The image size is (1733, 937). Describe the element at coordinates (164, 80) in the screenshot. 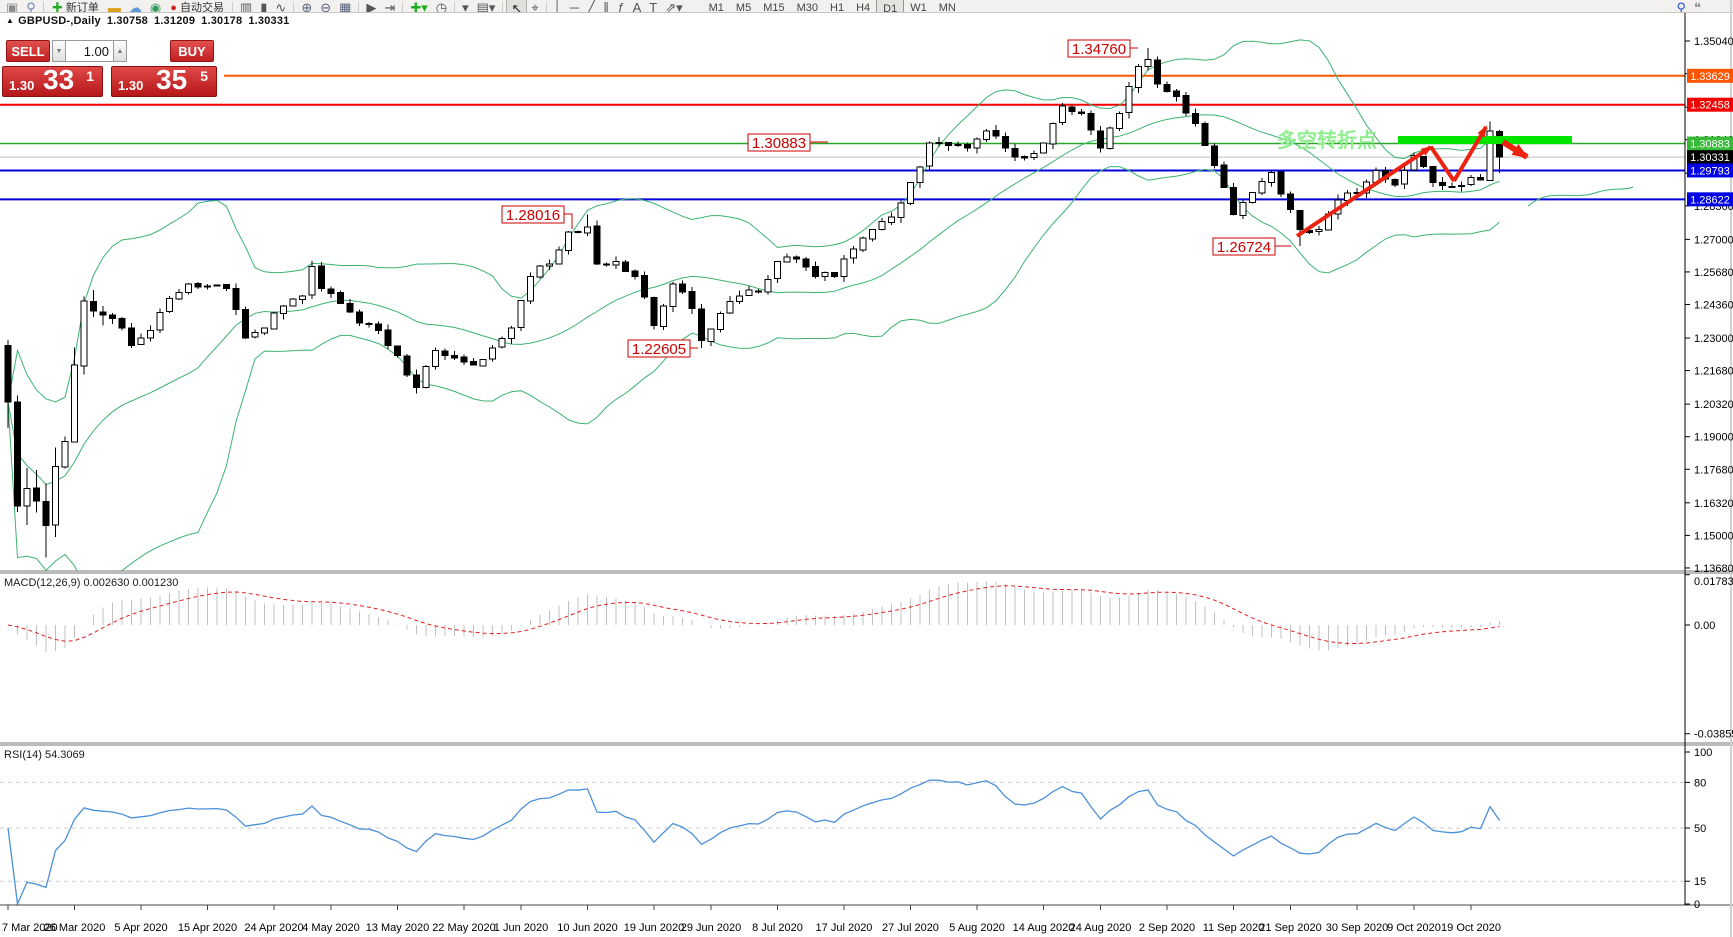

I see `buy-price-panel: 1.30 35 5` at that location.